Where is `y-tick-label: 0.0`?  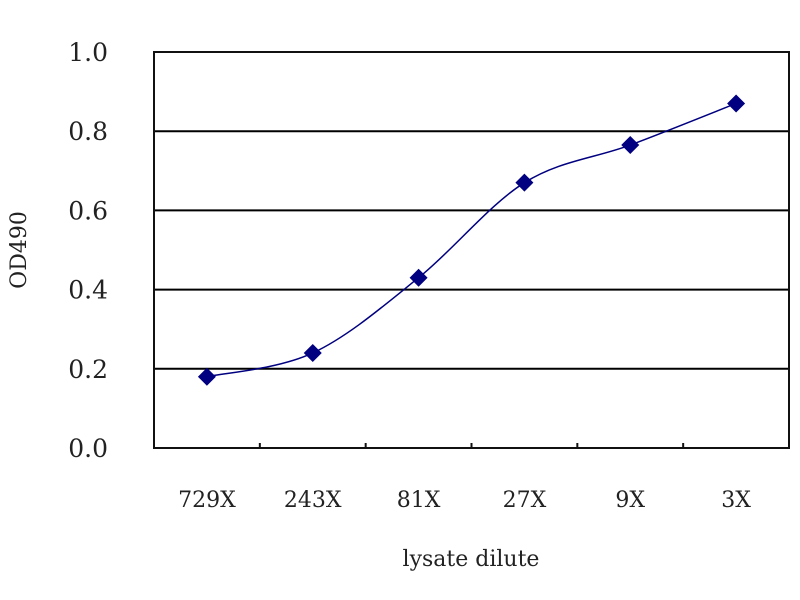 y-tick-label: 0.0 is located at coordinates (88, 448).